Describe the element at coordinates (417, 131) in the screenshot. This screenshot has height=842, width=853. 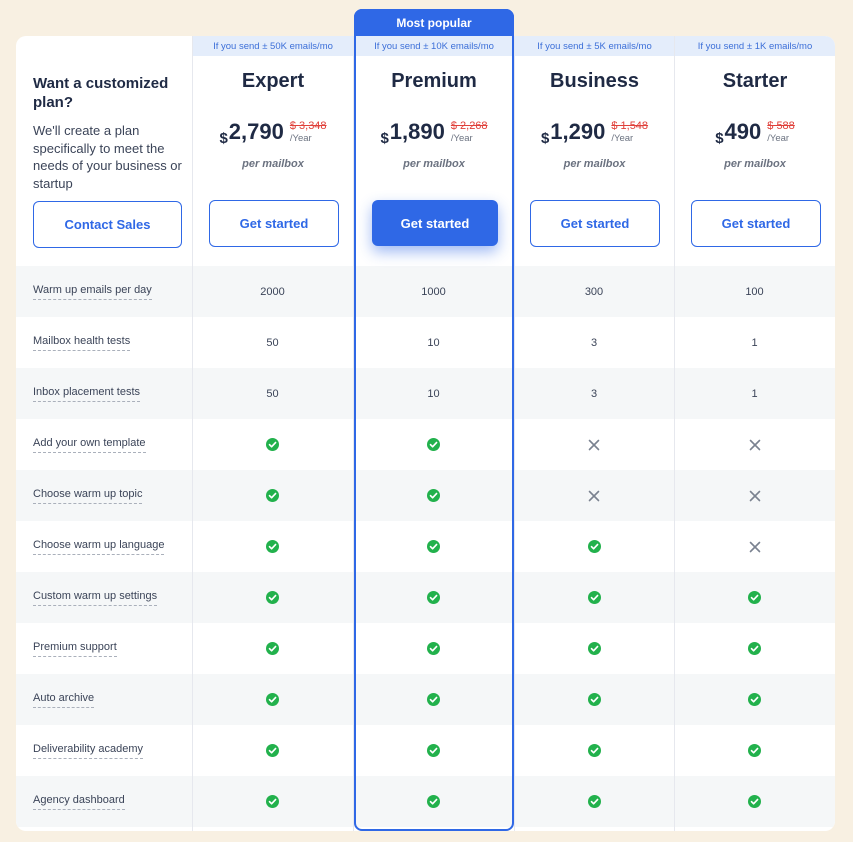
I see `price-value: 1,890` at that location.